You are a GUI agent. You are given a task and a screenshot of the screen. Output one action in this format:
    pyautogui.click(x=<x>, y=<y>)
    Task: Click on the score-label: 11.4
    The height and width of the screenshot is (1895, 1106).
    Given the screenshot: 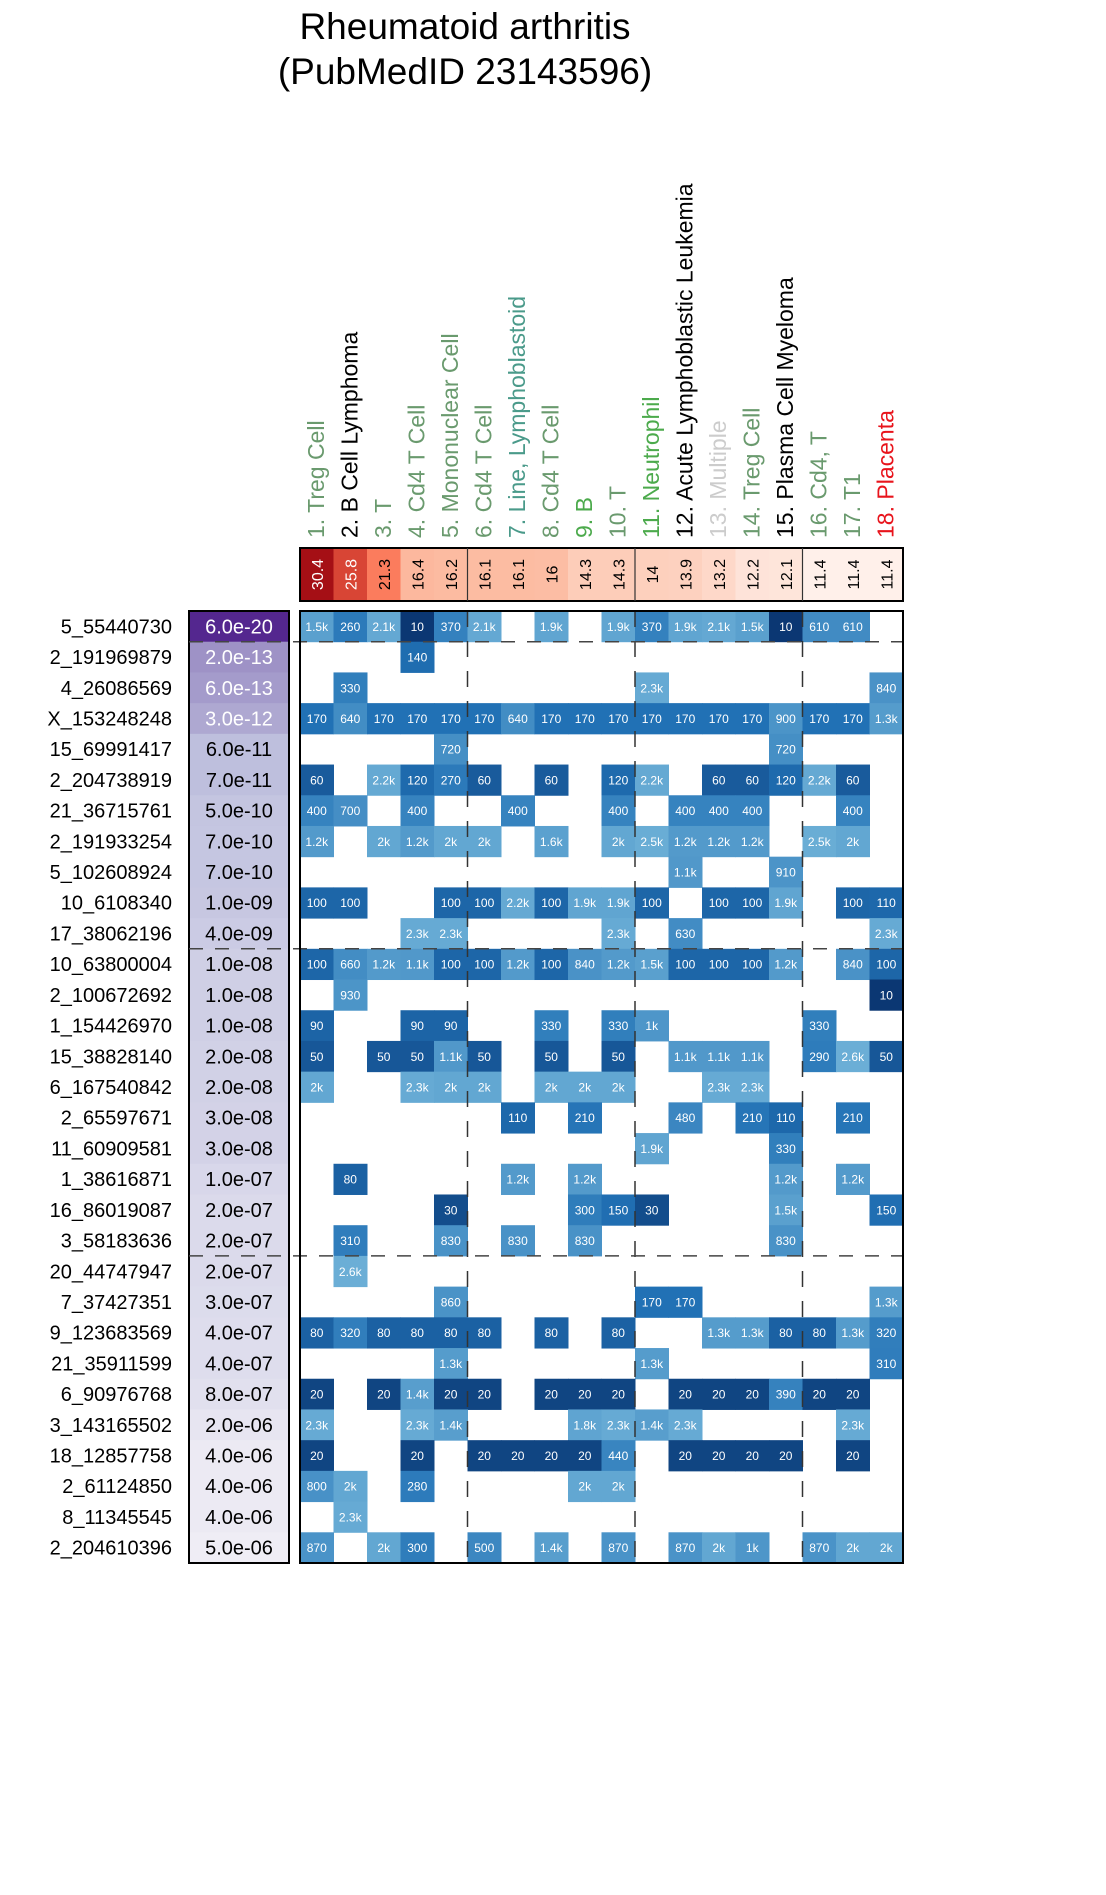 What is the action you would take?
    pyautogui.click(x=854, y=574)
    